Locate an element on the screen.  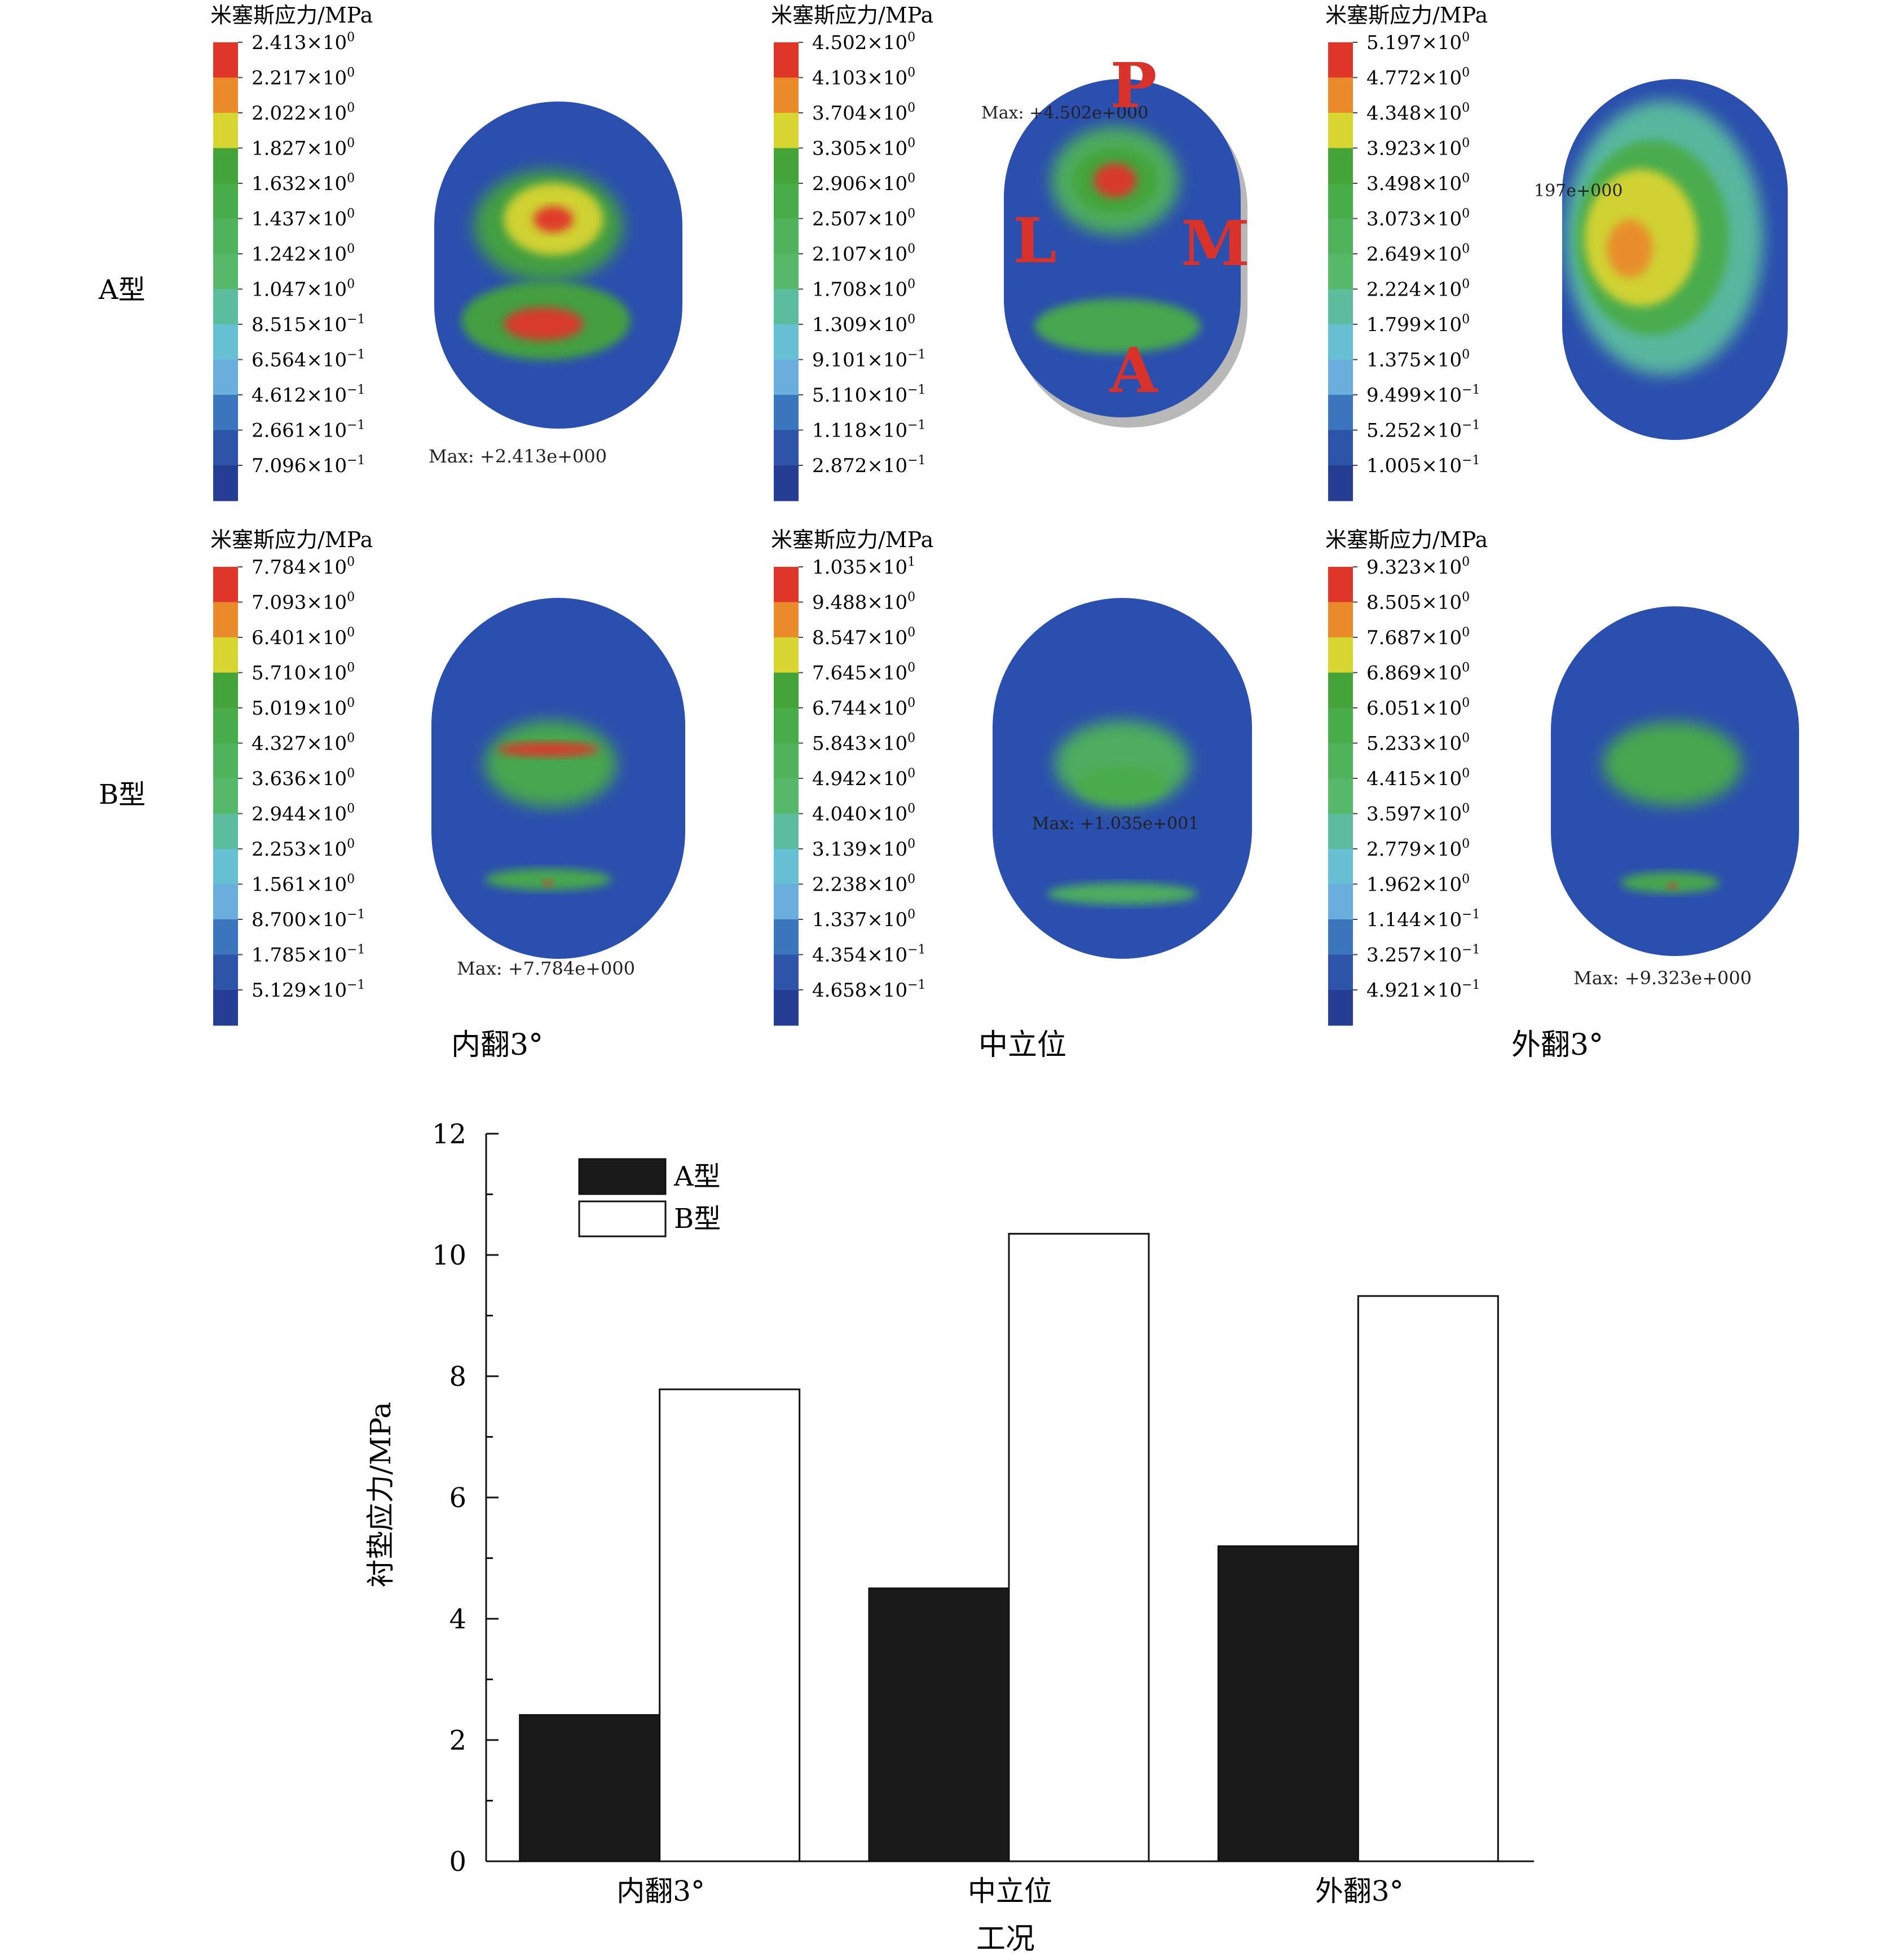
colorbar-tick-label: 5.233×100 is located at coordinates (1418, 743).